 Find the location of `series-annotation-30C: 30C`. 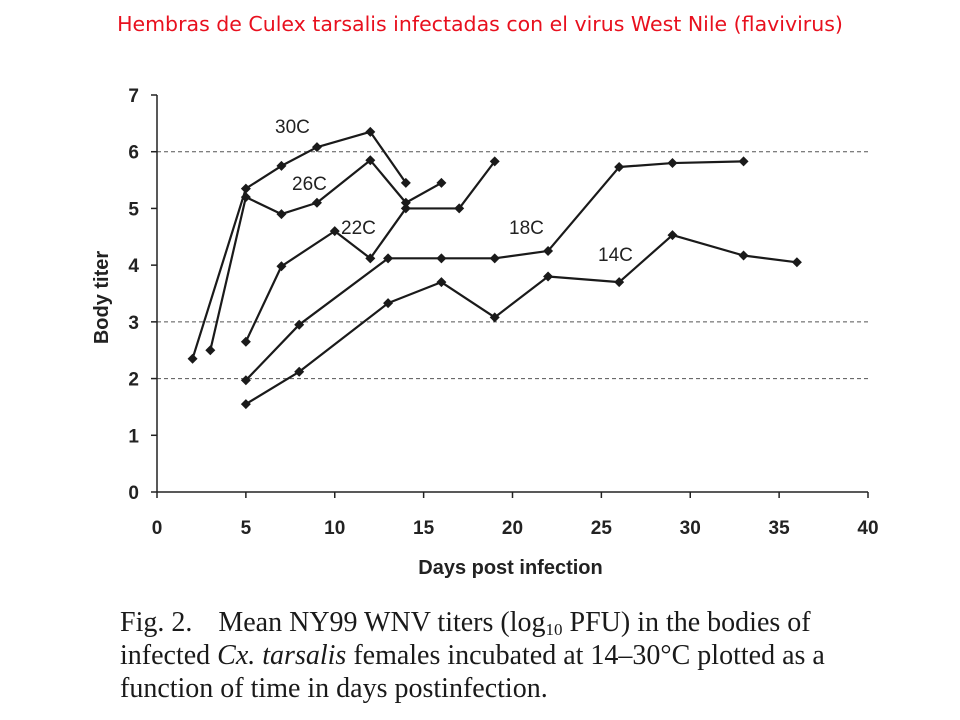

series-annotation-30C: 30C is located at coordinates (292, 127).